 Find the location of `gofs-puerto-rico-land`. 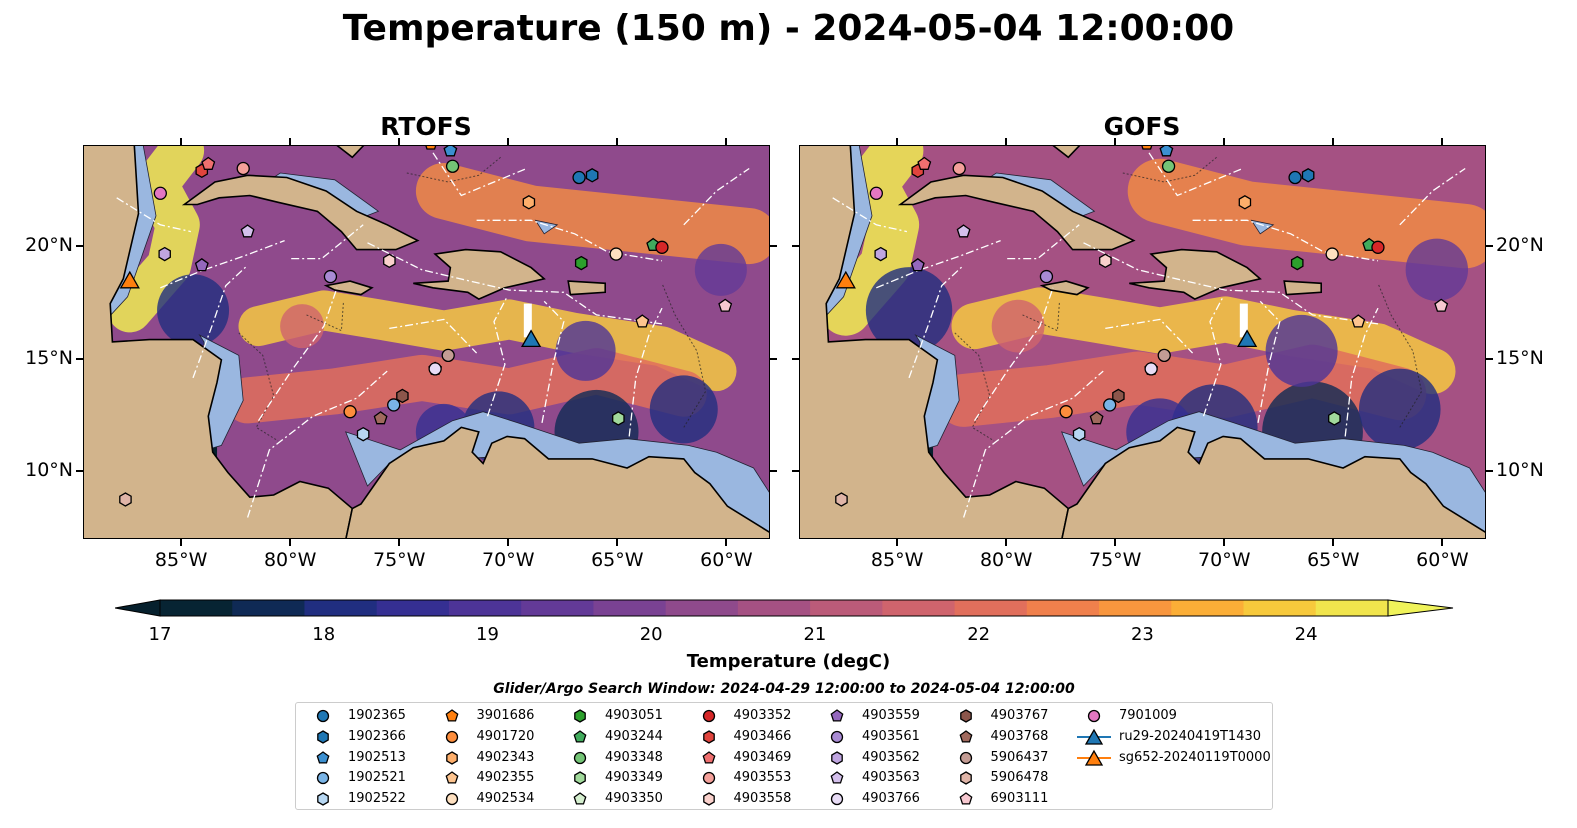

gofs-puerto-rico-land is located at coordinates (1303, 288).